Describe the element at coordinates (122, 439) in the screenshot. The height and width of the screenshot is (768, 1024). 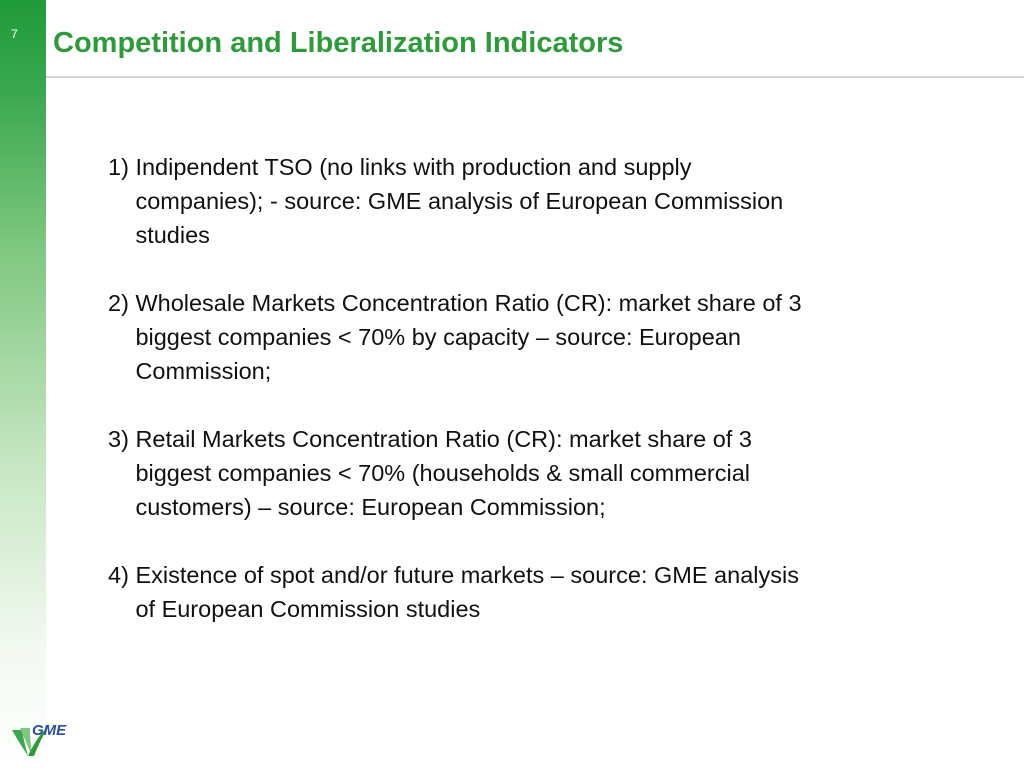
I see `item-number: 3)` at that location.